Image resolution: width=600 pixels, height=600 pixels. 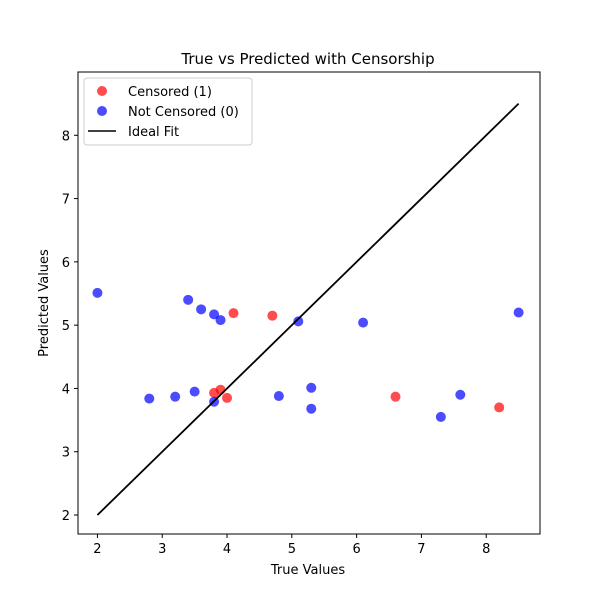 I want to click on y-tick-label-7: 7, so click(x=66, y=200).